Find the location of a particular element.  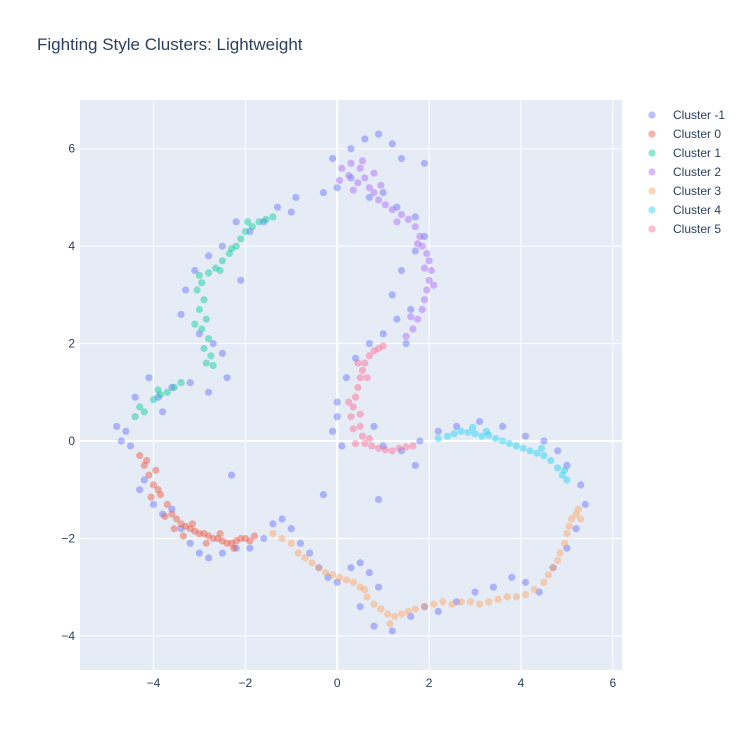

legend-item: Cluster -1 is located at coordinates (686, 115).